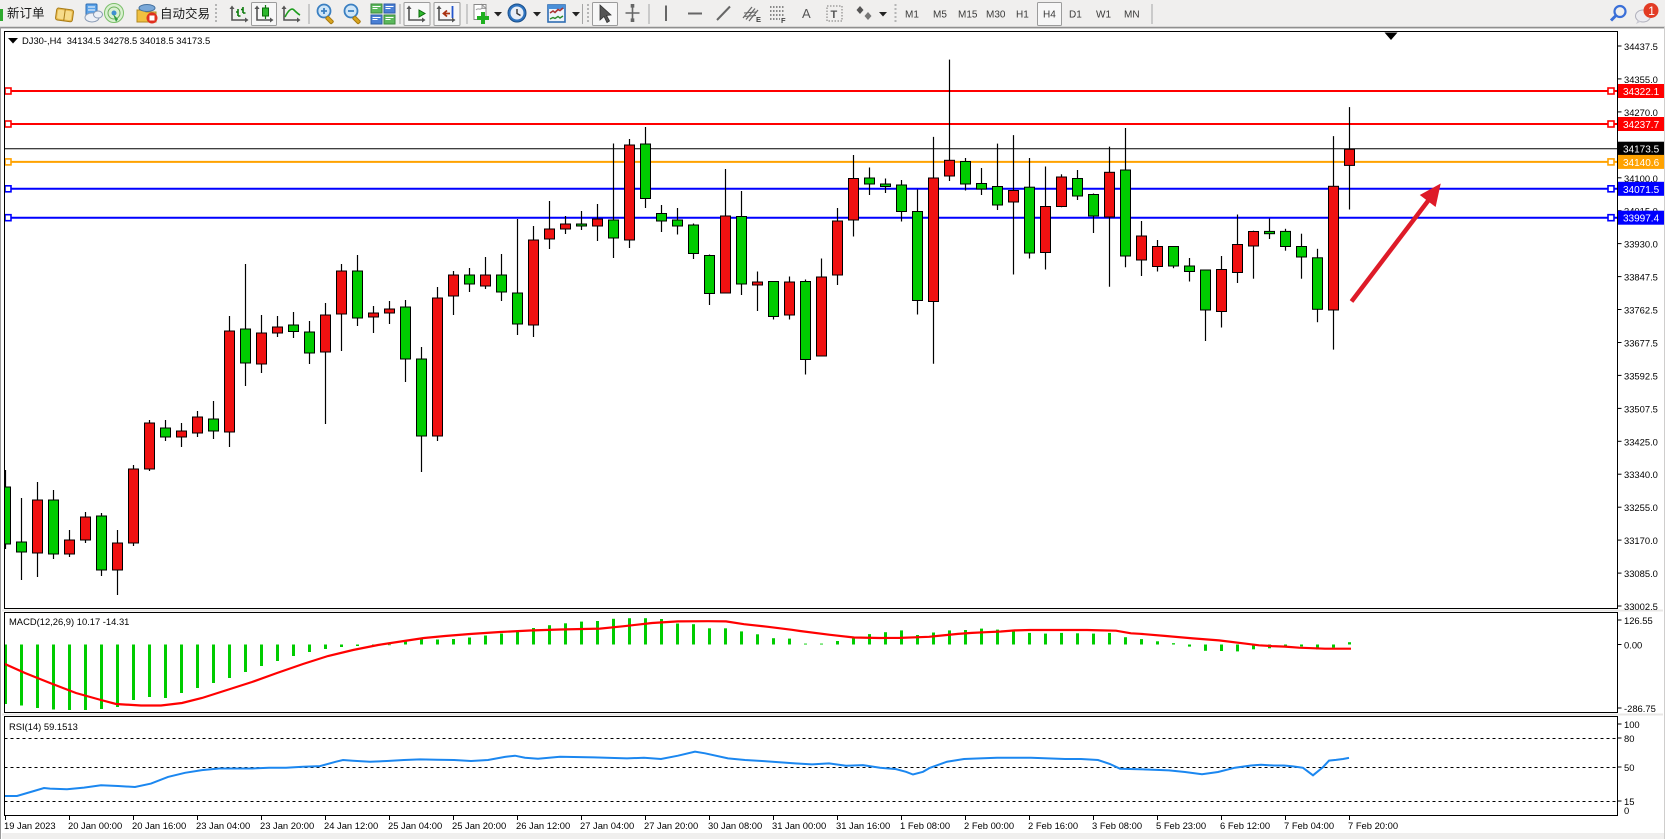 The width and height of the screenshot is (1665, 839). I want to click on svg-text: 126.55, so click(1638, 620).